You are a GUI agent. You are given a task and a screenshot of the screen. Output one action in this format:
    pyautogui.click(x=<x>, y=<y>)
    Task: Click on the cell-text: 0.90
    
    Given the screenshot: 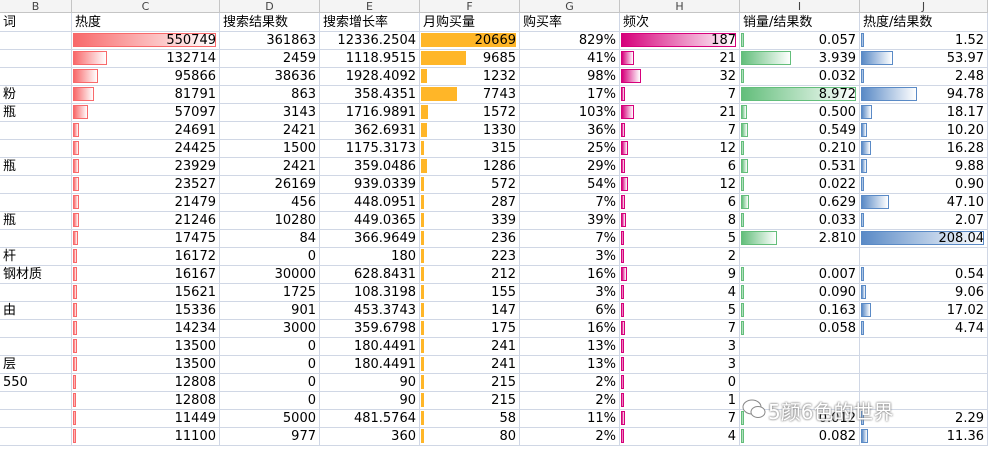 What is the action you would take?
    pyautogui.click(x=969, y=184)
    